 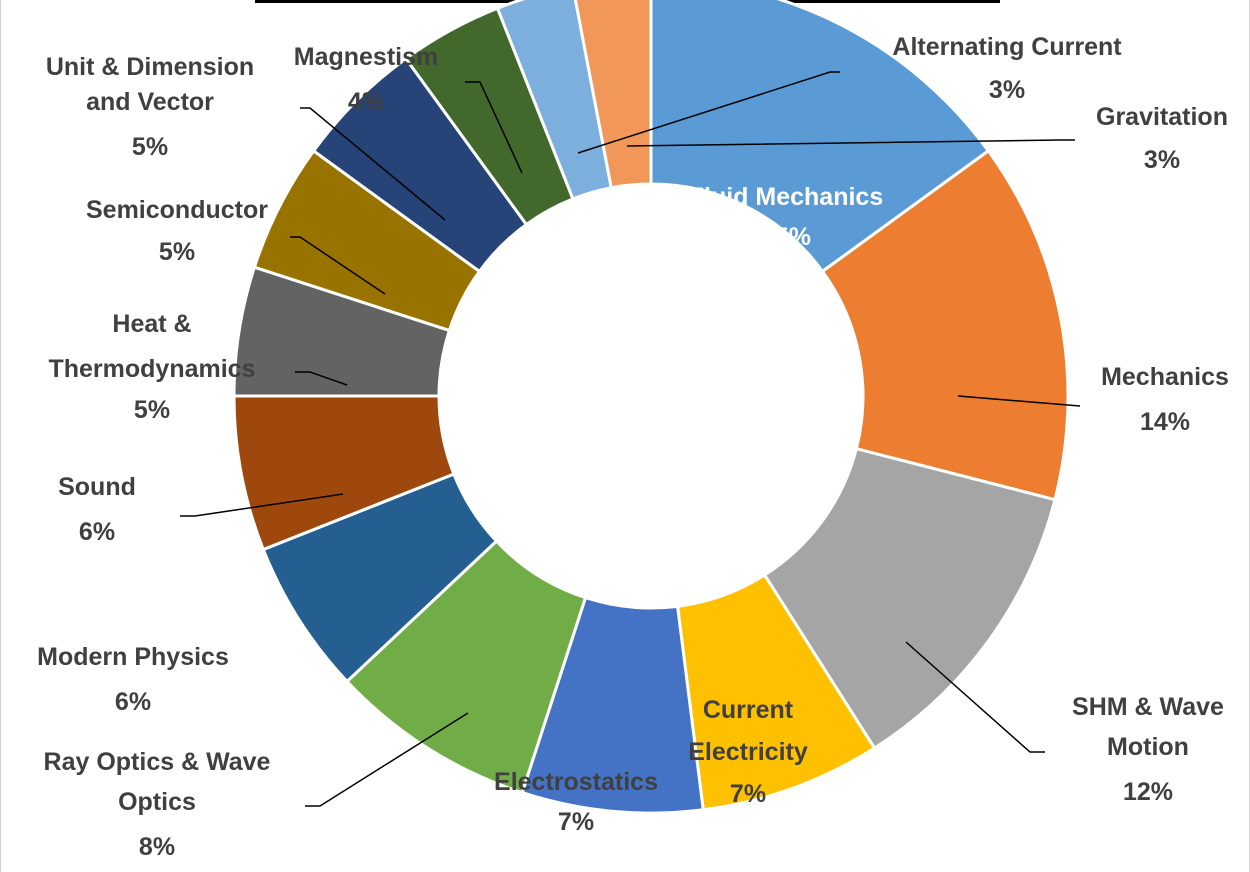 I want to click on data-label-name-sound: Sound, so click(x=97, y=487).